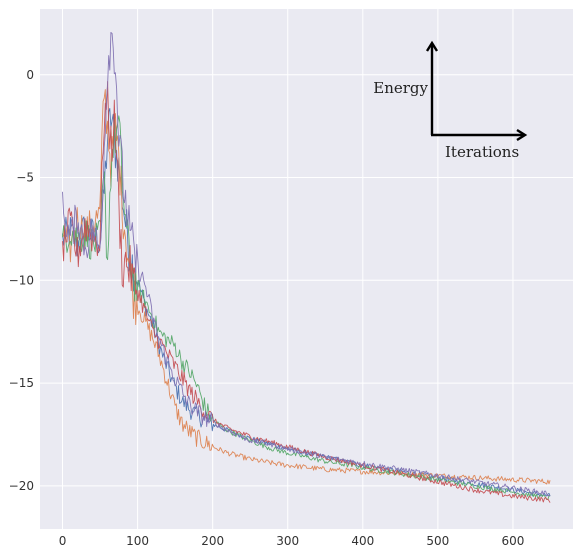 The image size is (582, 555). Describe the element at coordinates (450, 100) in the screenshot. I see `axis-arrows-annotation: Energy Iterations` at that location.